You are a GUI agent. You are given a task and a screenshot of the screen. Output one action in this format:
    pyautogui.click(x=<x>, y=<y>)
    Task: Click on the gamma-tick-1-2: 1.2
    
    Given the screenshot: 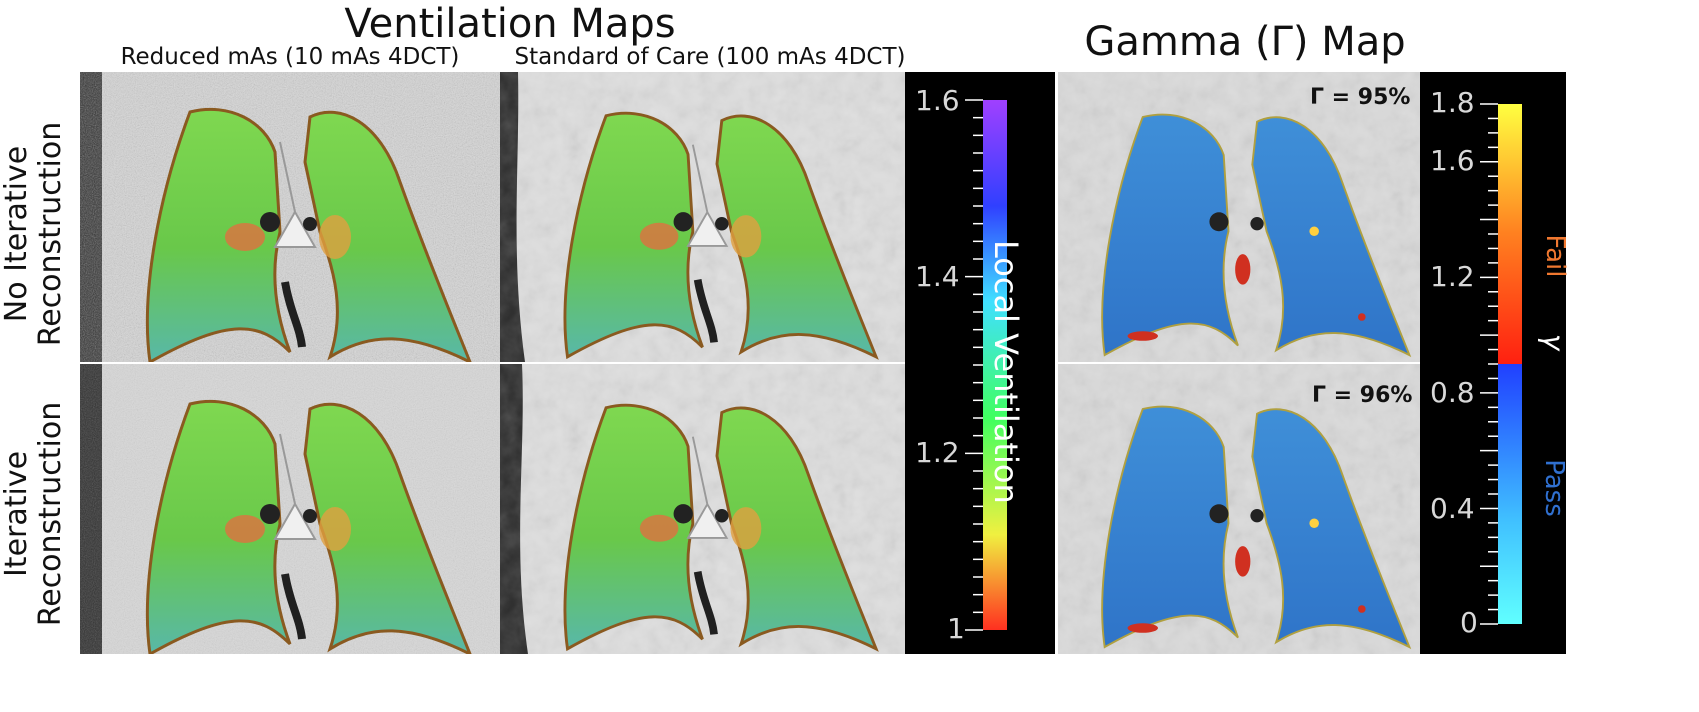 What is the action you would take?
    pyautogui.click(x=1452, y=276)
    